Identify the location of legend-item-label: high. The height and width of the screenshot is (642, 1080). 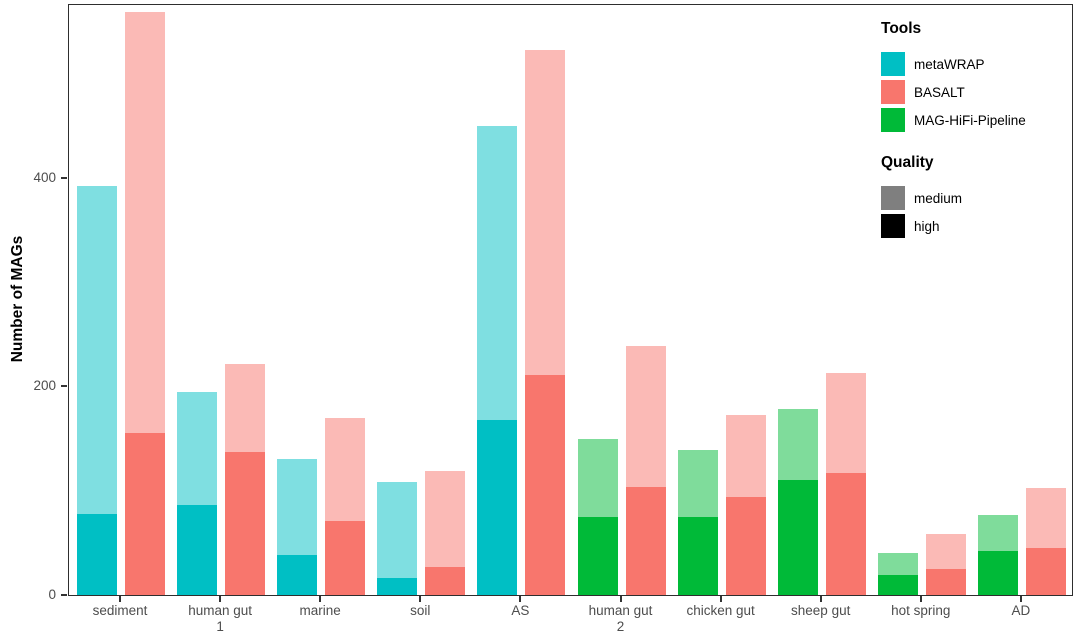
(927, 226).